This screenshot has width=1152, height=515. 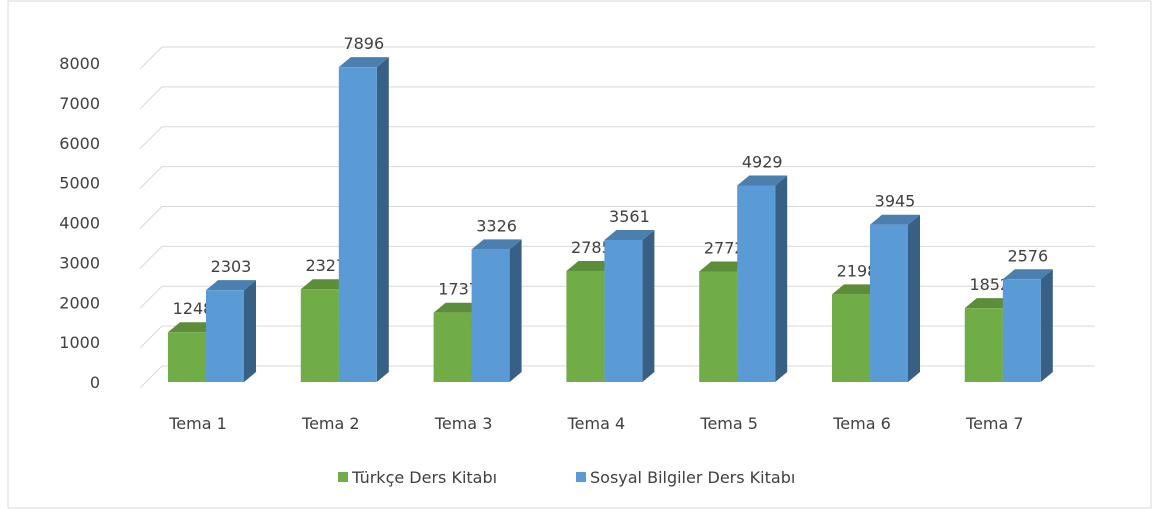 I want to click on legend-label: Sosyal Bilgiler Ders Kitabı, so click(x=692, y=477).